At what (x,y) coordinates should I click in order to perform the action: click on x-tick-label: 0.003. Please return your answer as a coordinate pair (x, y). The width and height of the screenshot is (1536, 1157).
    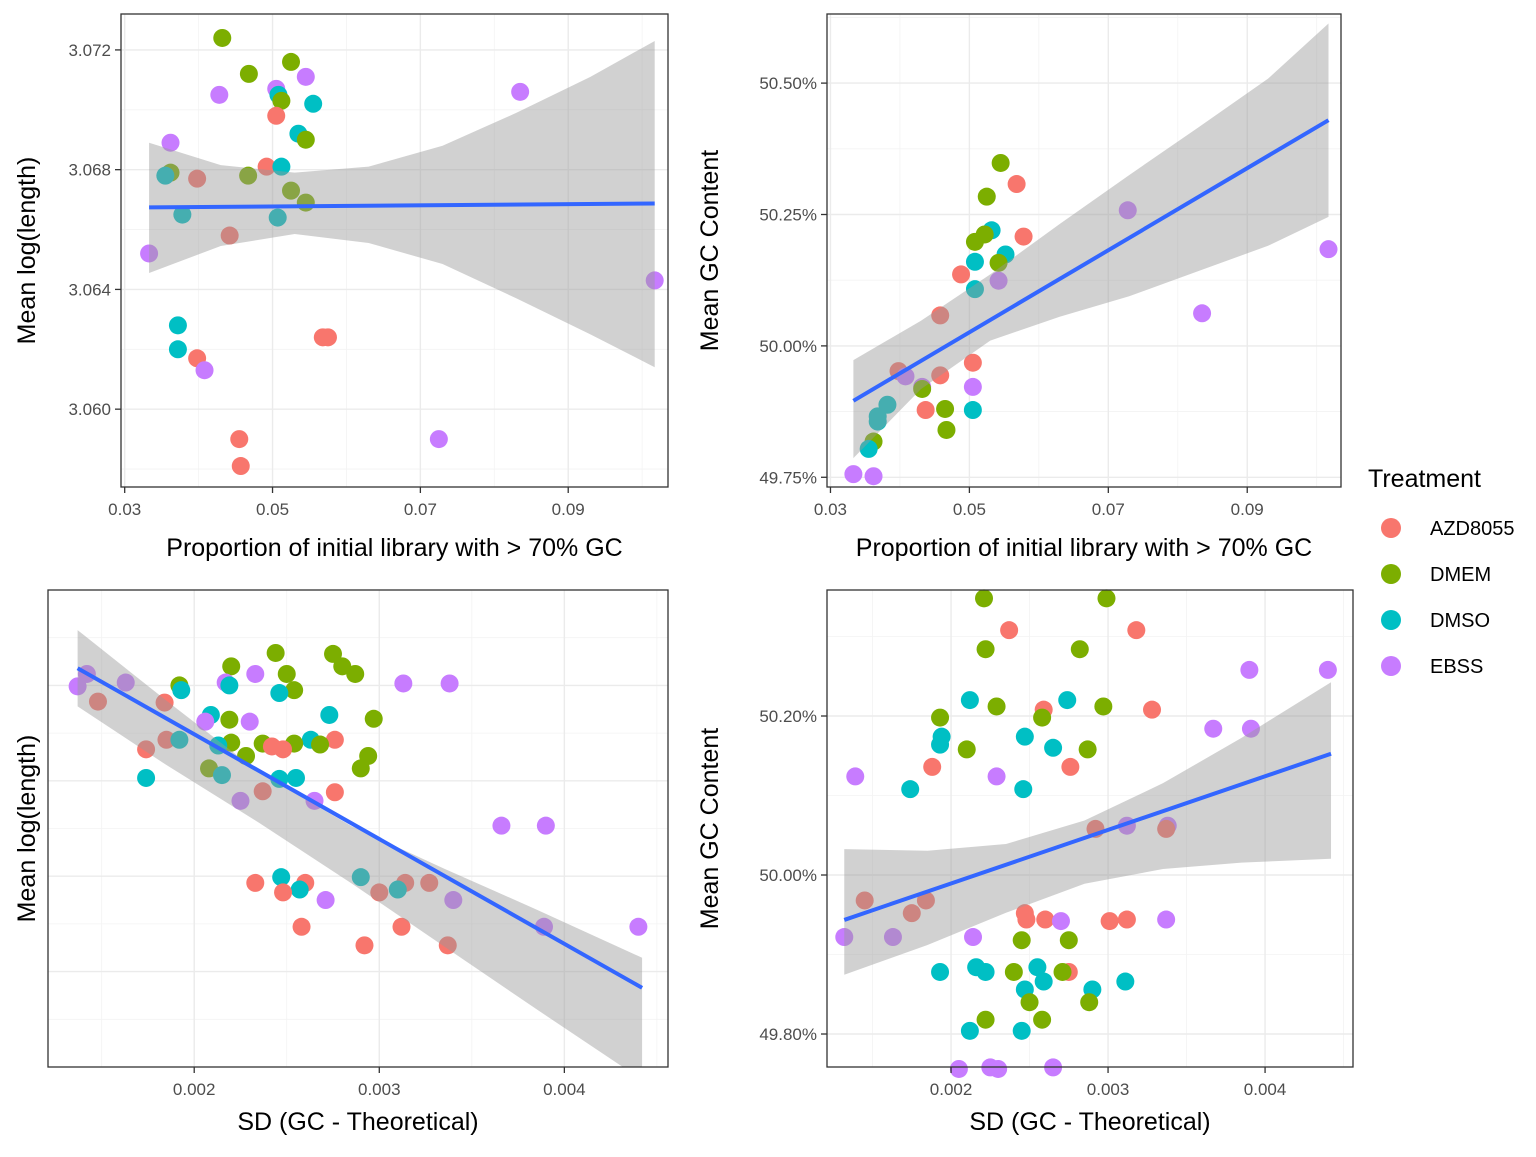
    Looking at the image, I should click on (379, 1089).